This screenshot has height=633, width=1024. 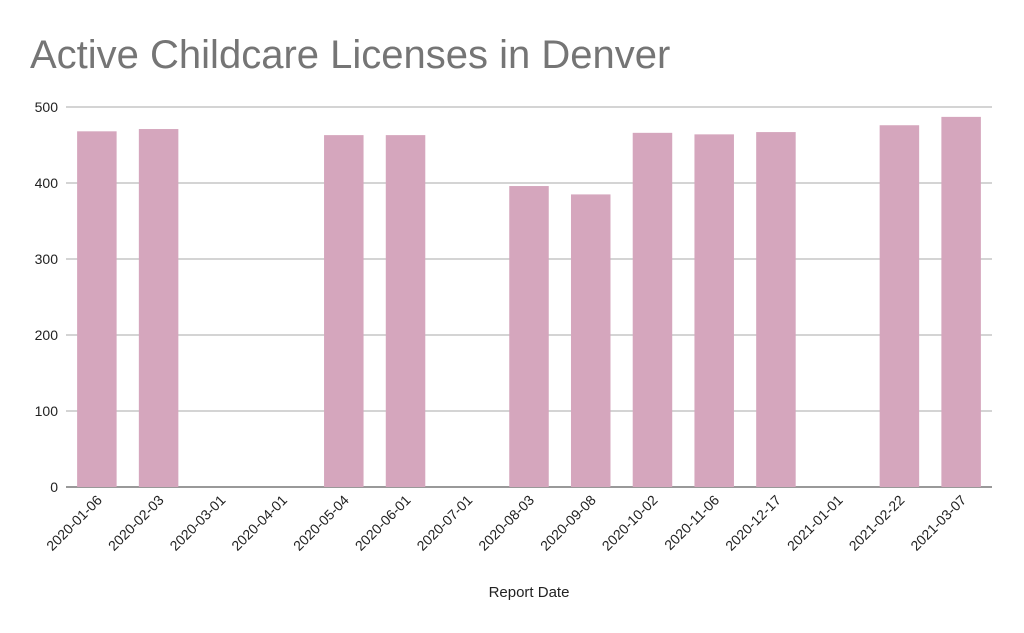 I want to click on chart-title: Active Childcare Licenses in Denver, so click(x=350, y=55).